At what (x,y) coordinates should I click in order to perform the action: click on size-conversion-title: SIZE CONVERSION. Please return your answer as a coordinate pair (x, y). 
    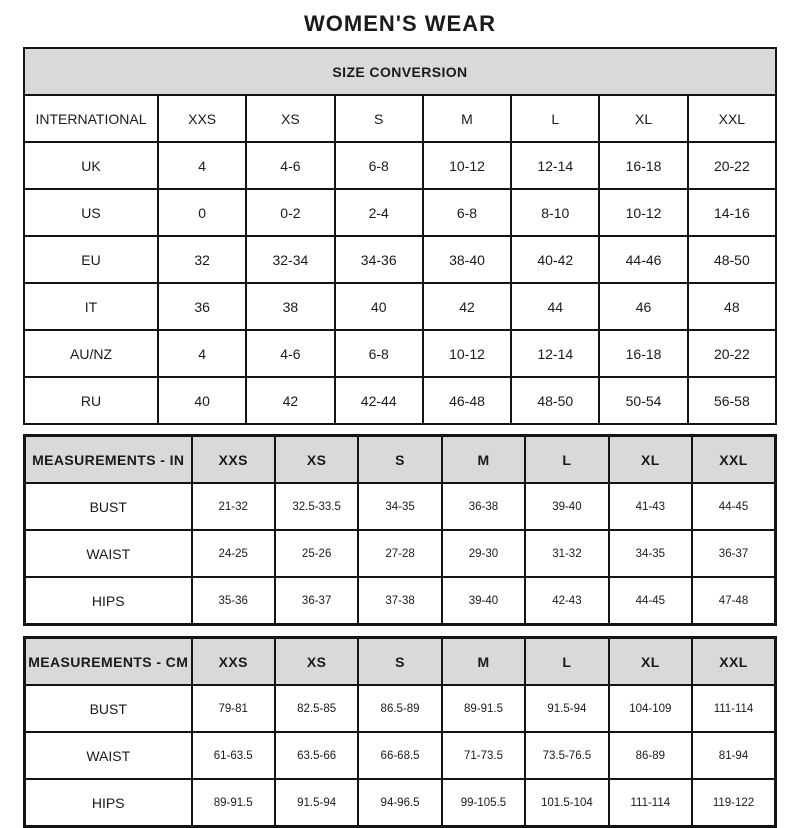
    Looking at the image, I should click on (400, 71).